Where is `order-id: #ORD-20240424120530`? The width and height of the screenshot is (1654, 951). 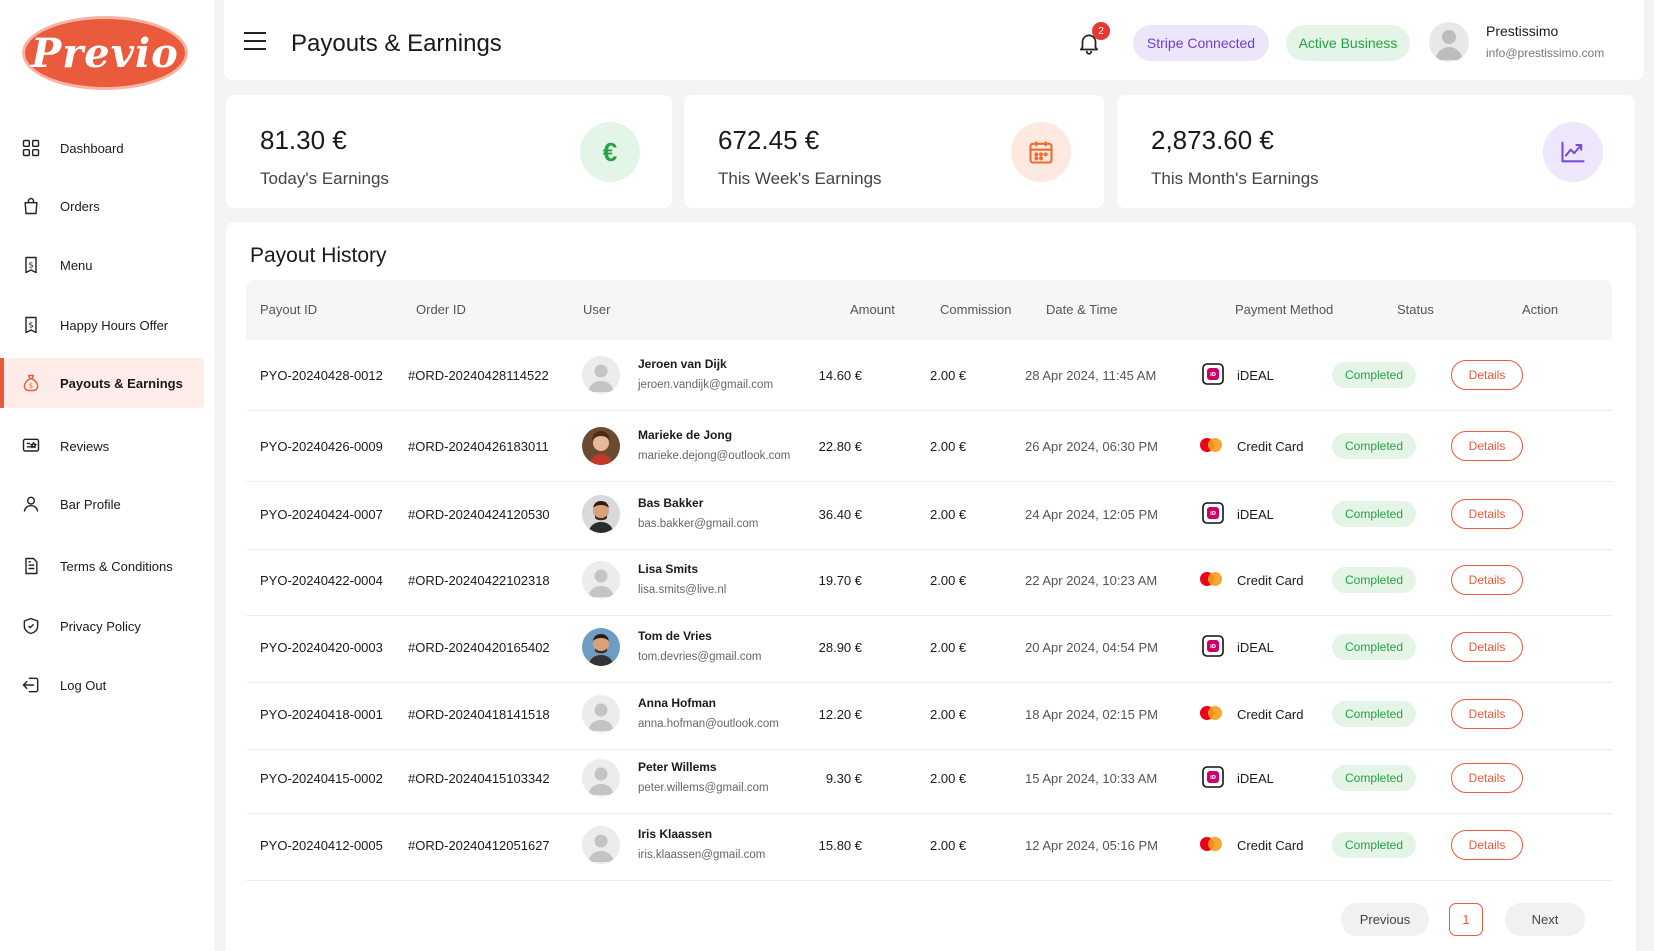
order-id: #ORD-20240424120530 is located at coordinates (479, 514).